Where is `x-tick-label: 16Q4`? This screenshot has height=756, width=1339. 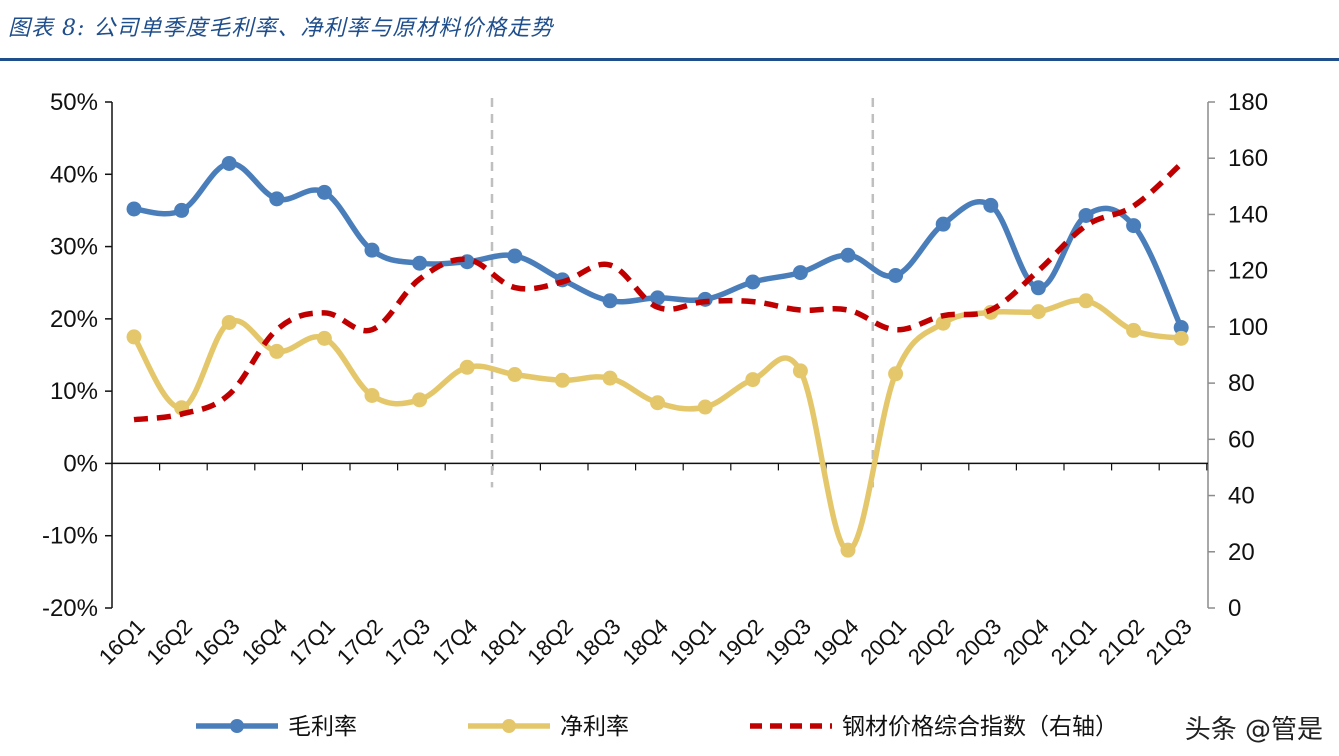
x-tick-label: 16Q4 is located at coordinates (265, 642).